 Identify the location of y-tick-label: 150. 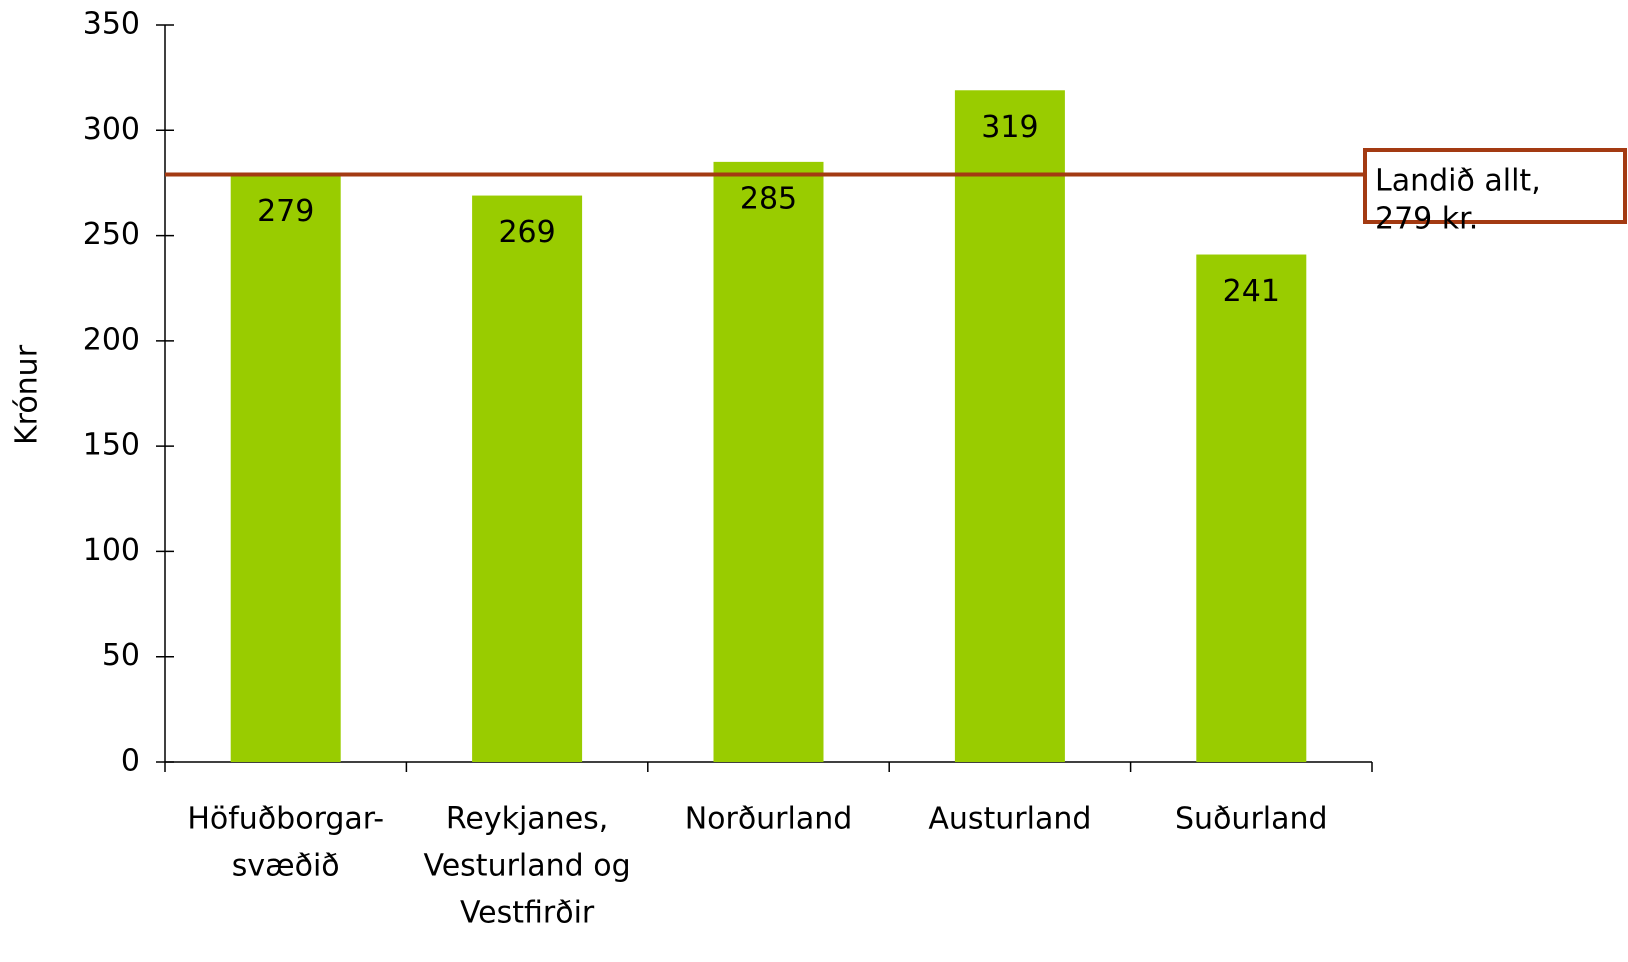
(111, 445).